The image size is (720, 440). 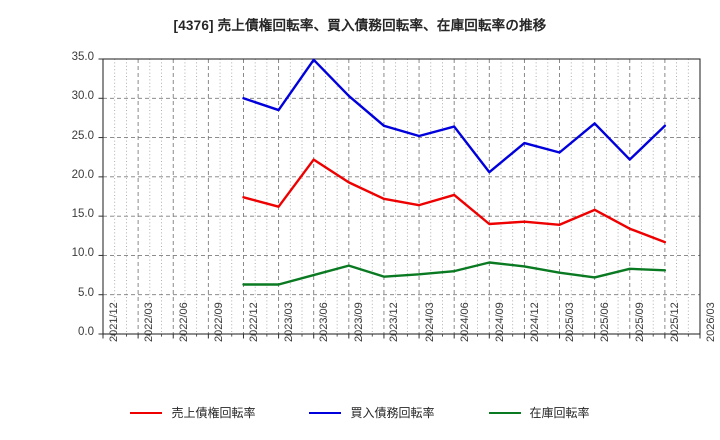 What do you see at coordinates (359, 322) in the screenshot?
I see `x-axis-tick-label: 2023/09` at bounding box center [359, 322].